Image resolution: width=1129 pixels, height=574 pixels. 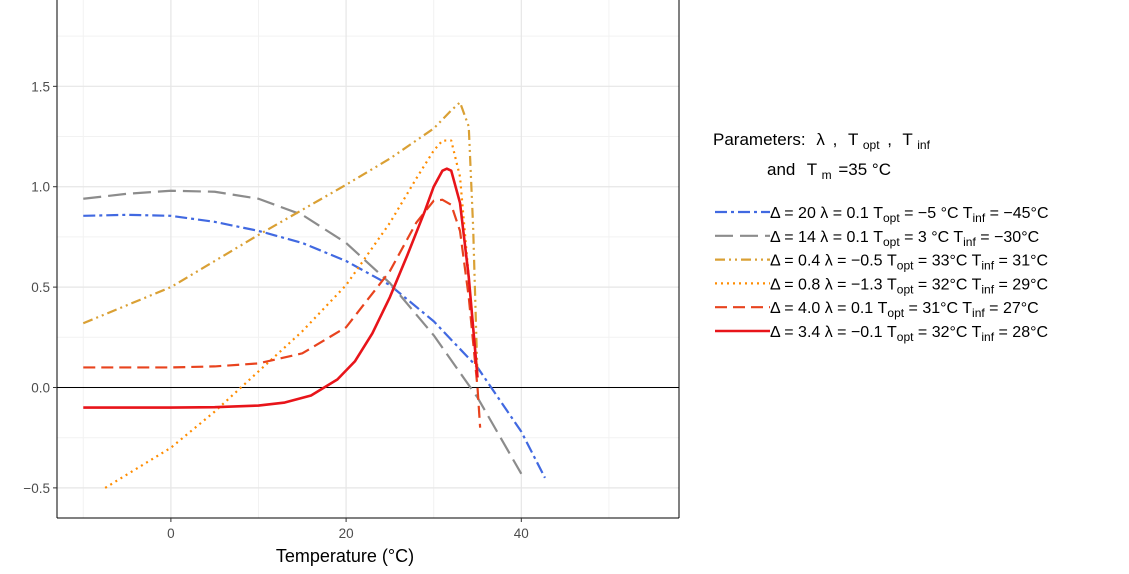 What do you see at coordinates (889, 139) in the screenshot?
I see `legend-title-sep2: ,` at bounding box center [889, 139].